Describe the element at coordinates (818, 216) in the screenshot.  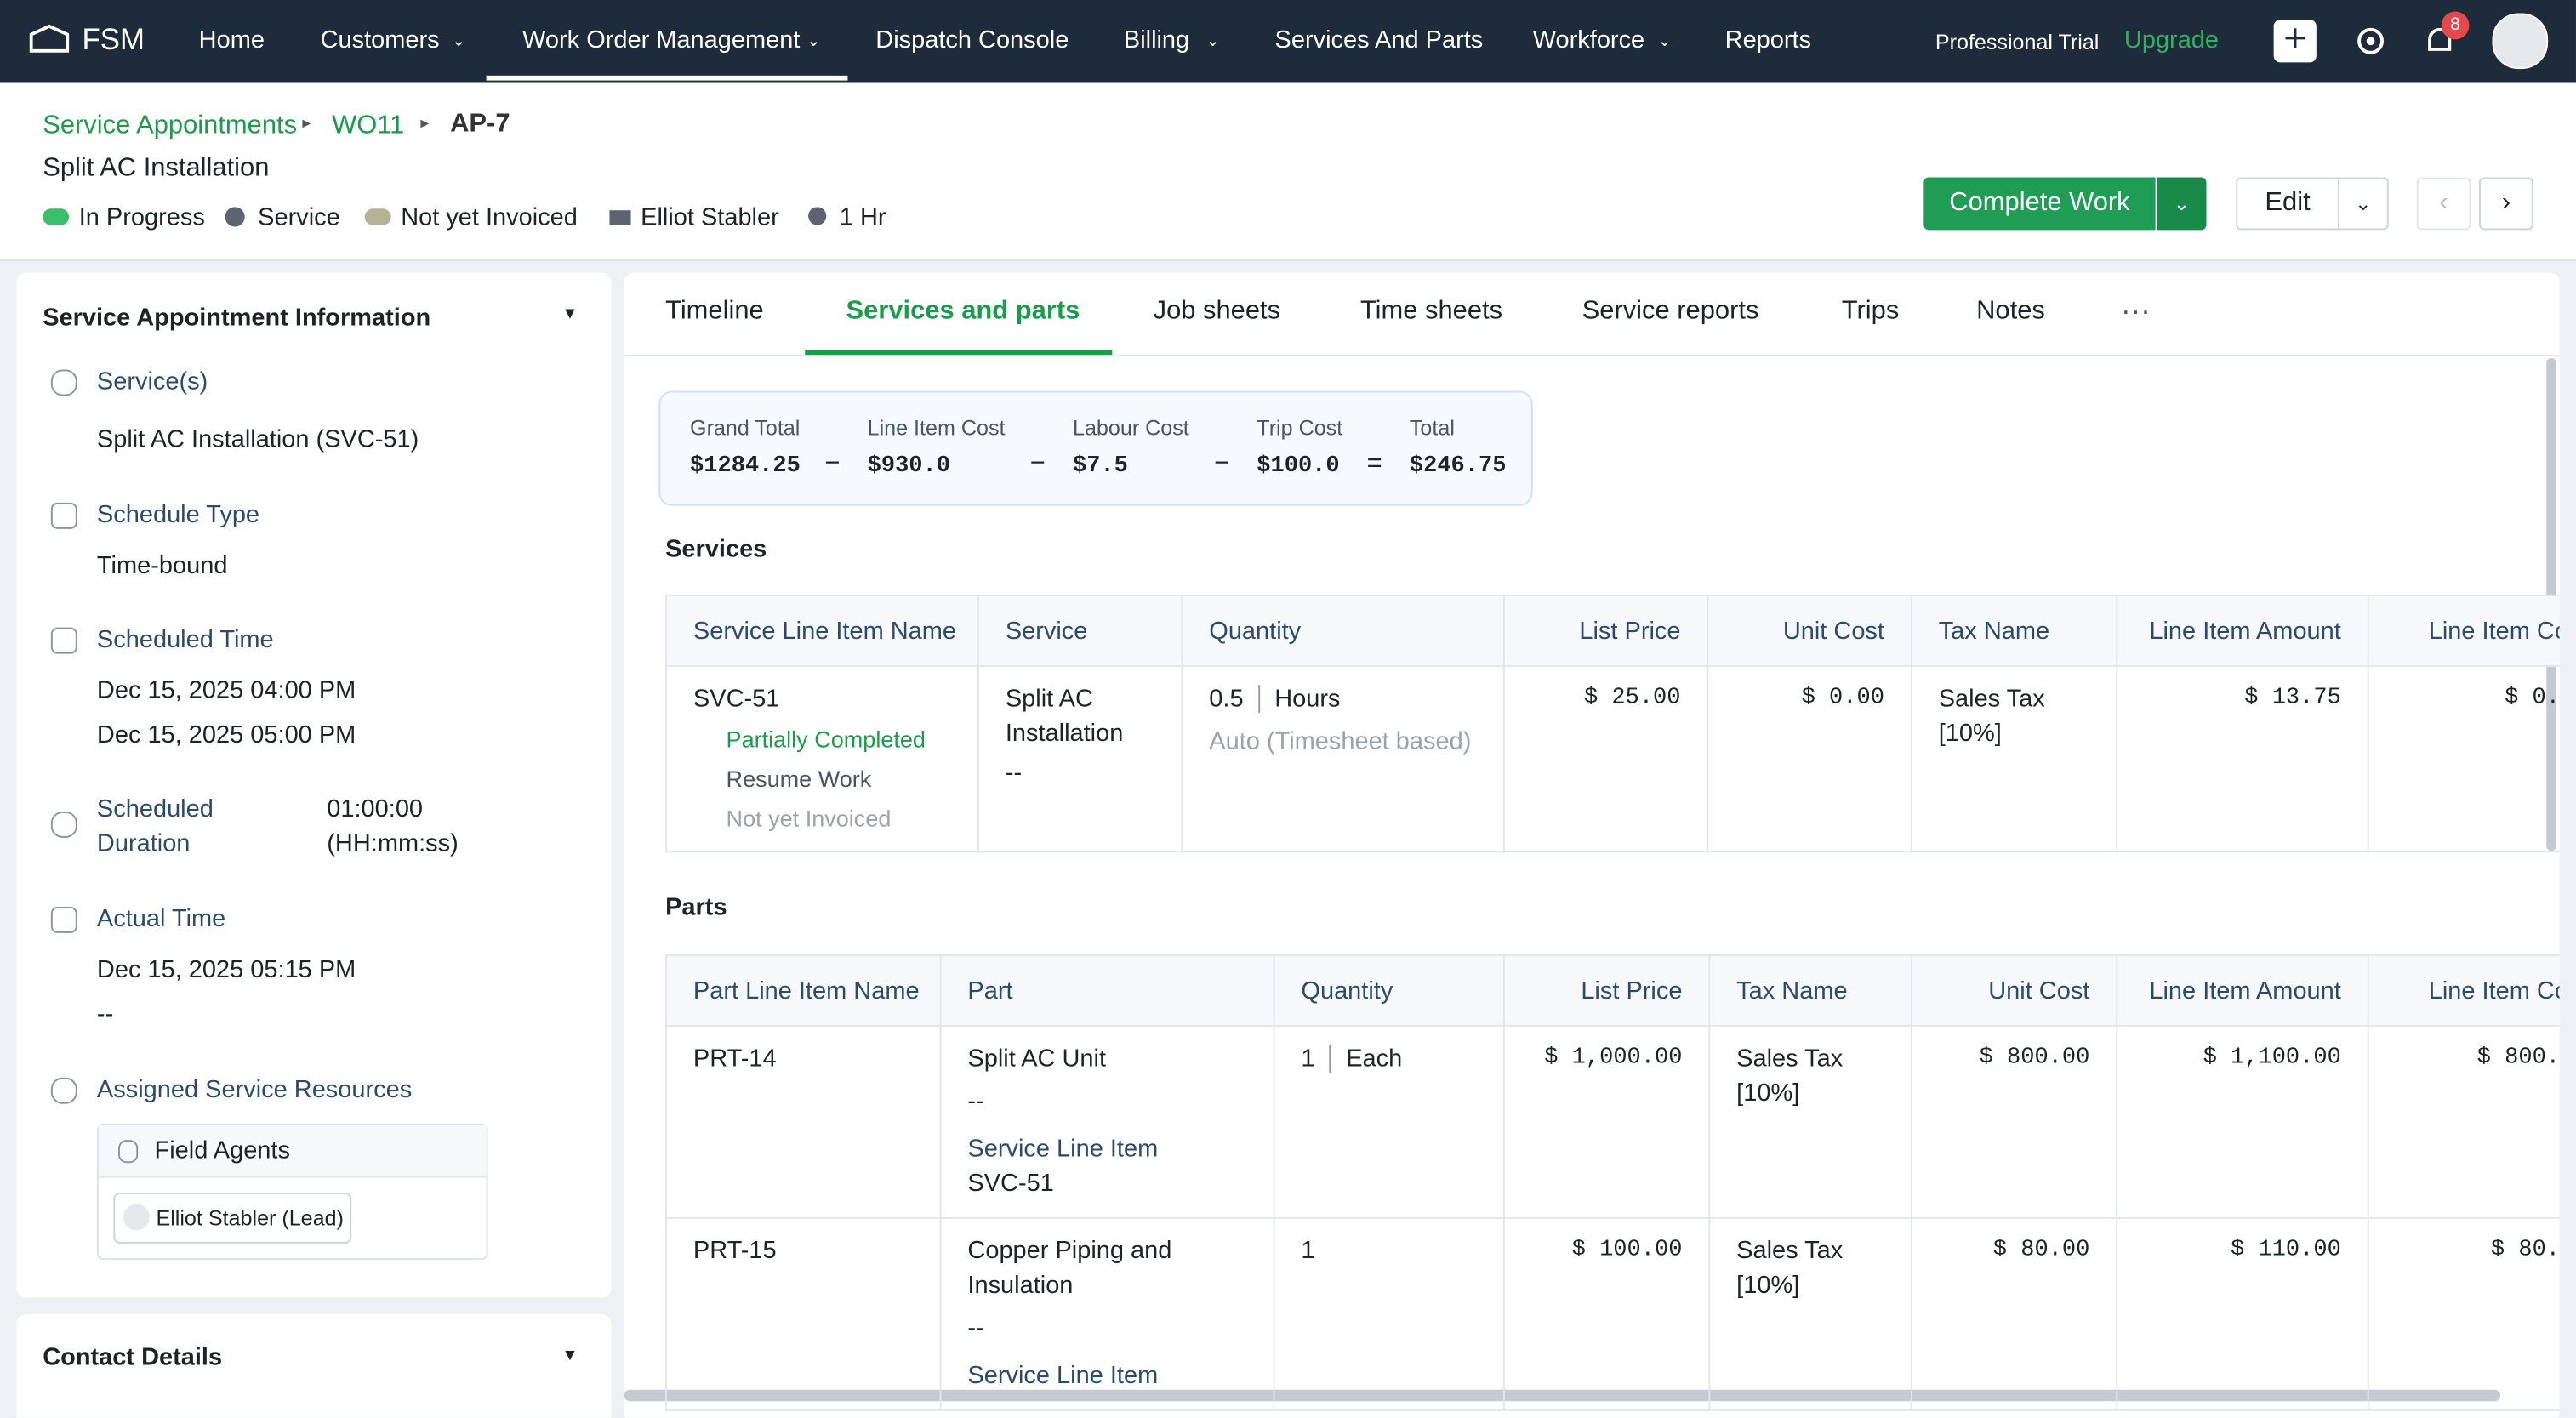
I see `duration-icon` at that location.